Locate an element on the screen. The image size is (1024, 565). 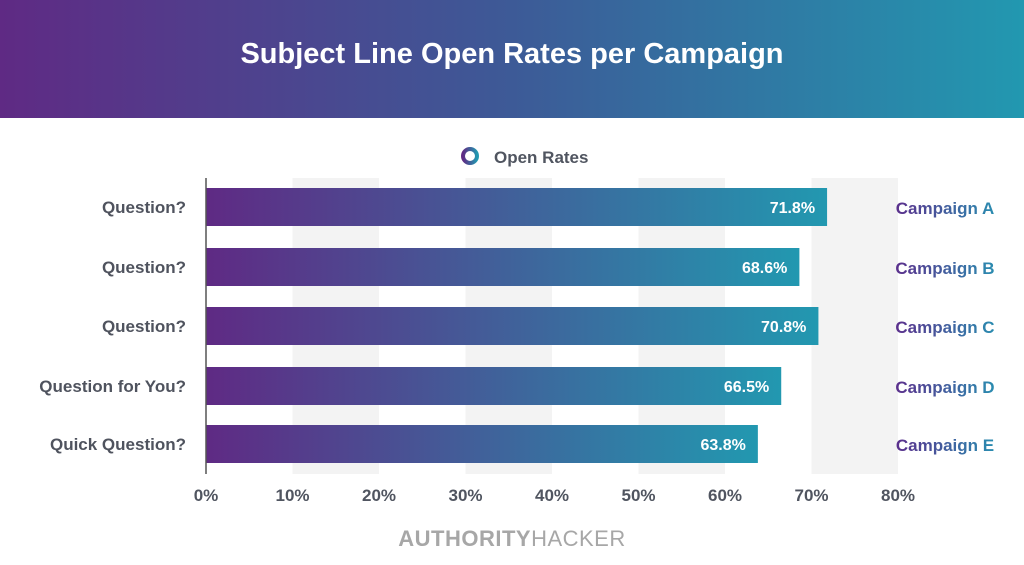
x-tick-label: 80% is located at coordinates (898, 495).